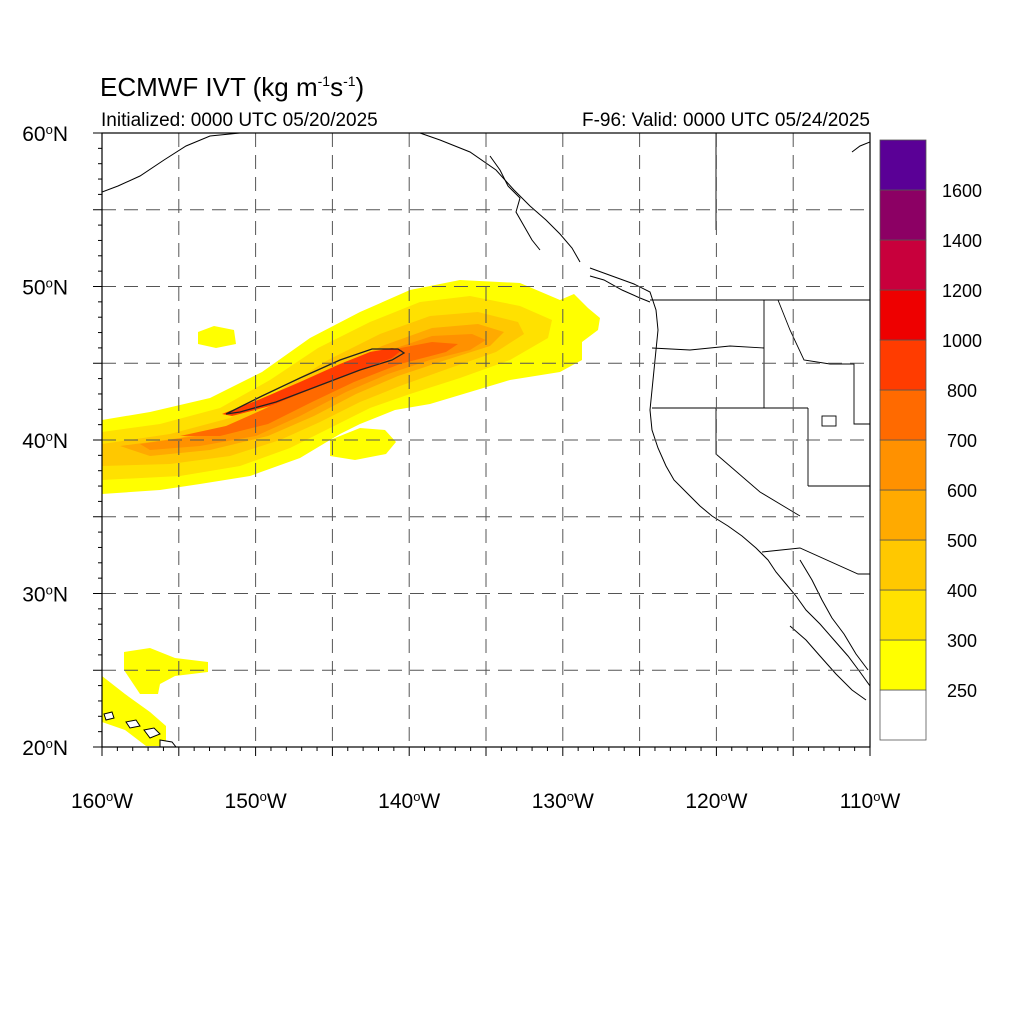 The image size is (1024, 1024). Describe the element at coordinates (708, 348) in the screenshot. I see `border-washington-oregon` at that location.